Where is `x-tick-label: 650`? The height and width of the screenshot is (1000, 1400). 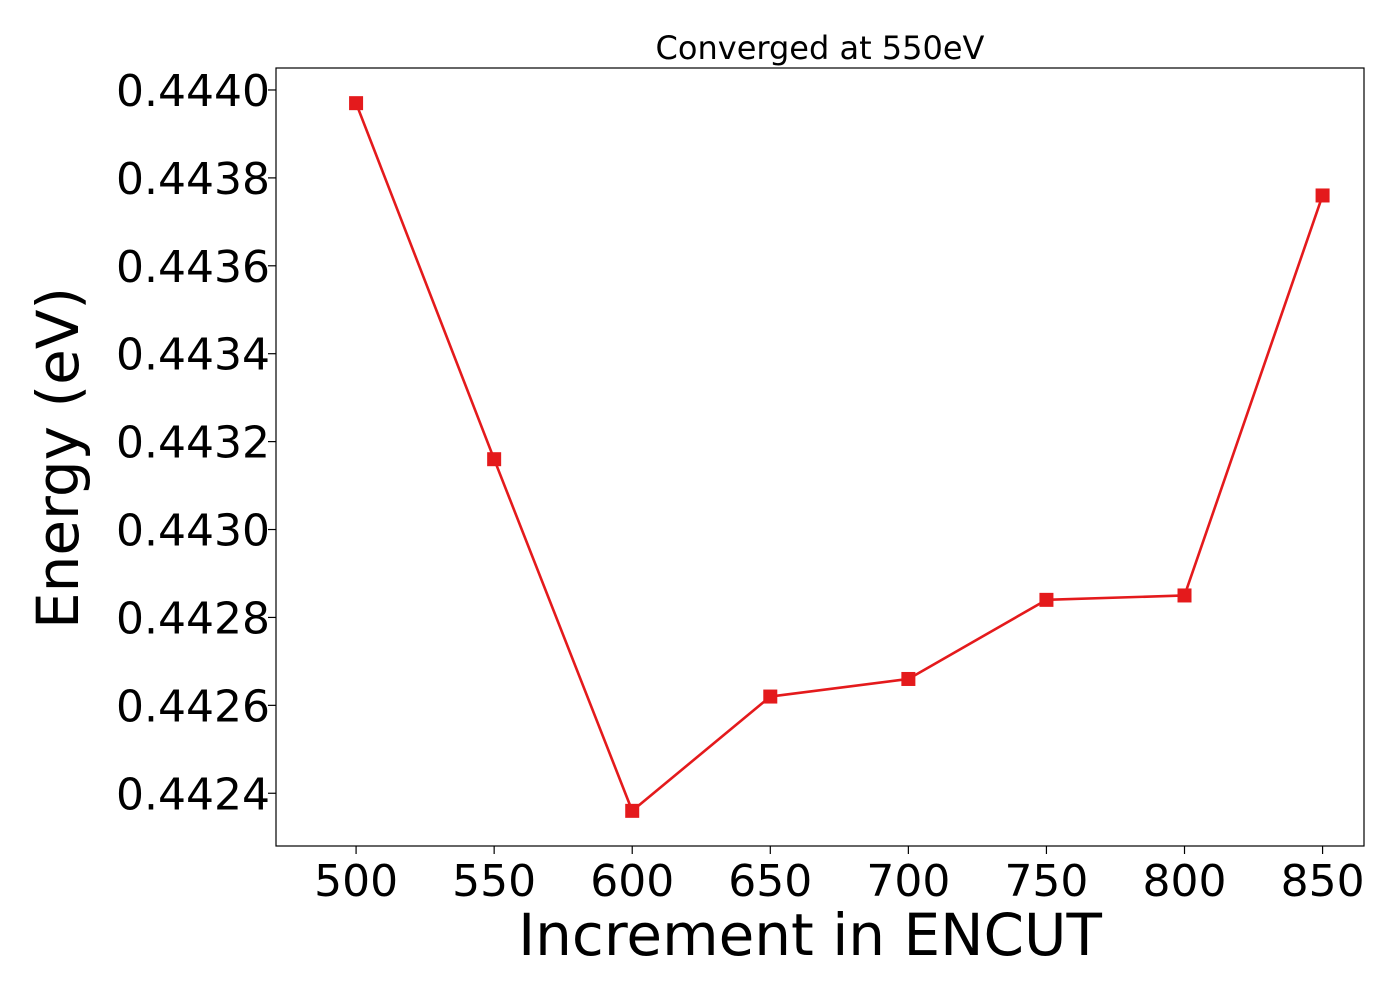
x-tick-label: 650 is located at coordinates (770, 881).